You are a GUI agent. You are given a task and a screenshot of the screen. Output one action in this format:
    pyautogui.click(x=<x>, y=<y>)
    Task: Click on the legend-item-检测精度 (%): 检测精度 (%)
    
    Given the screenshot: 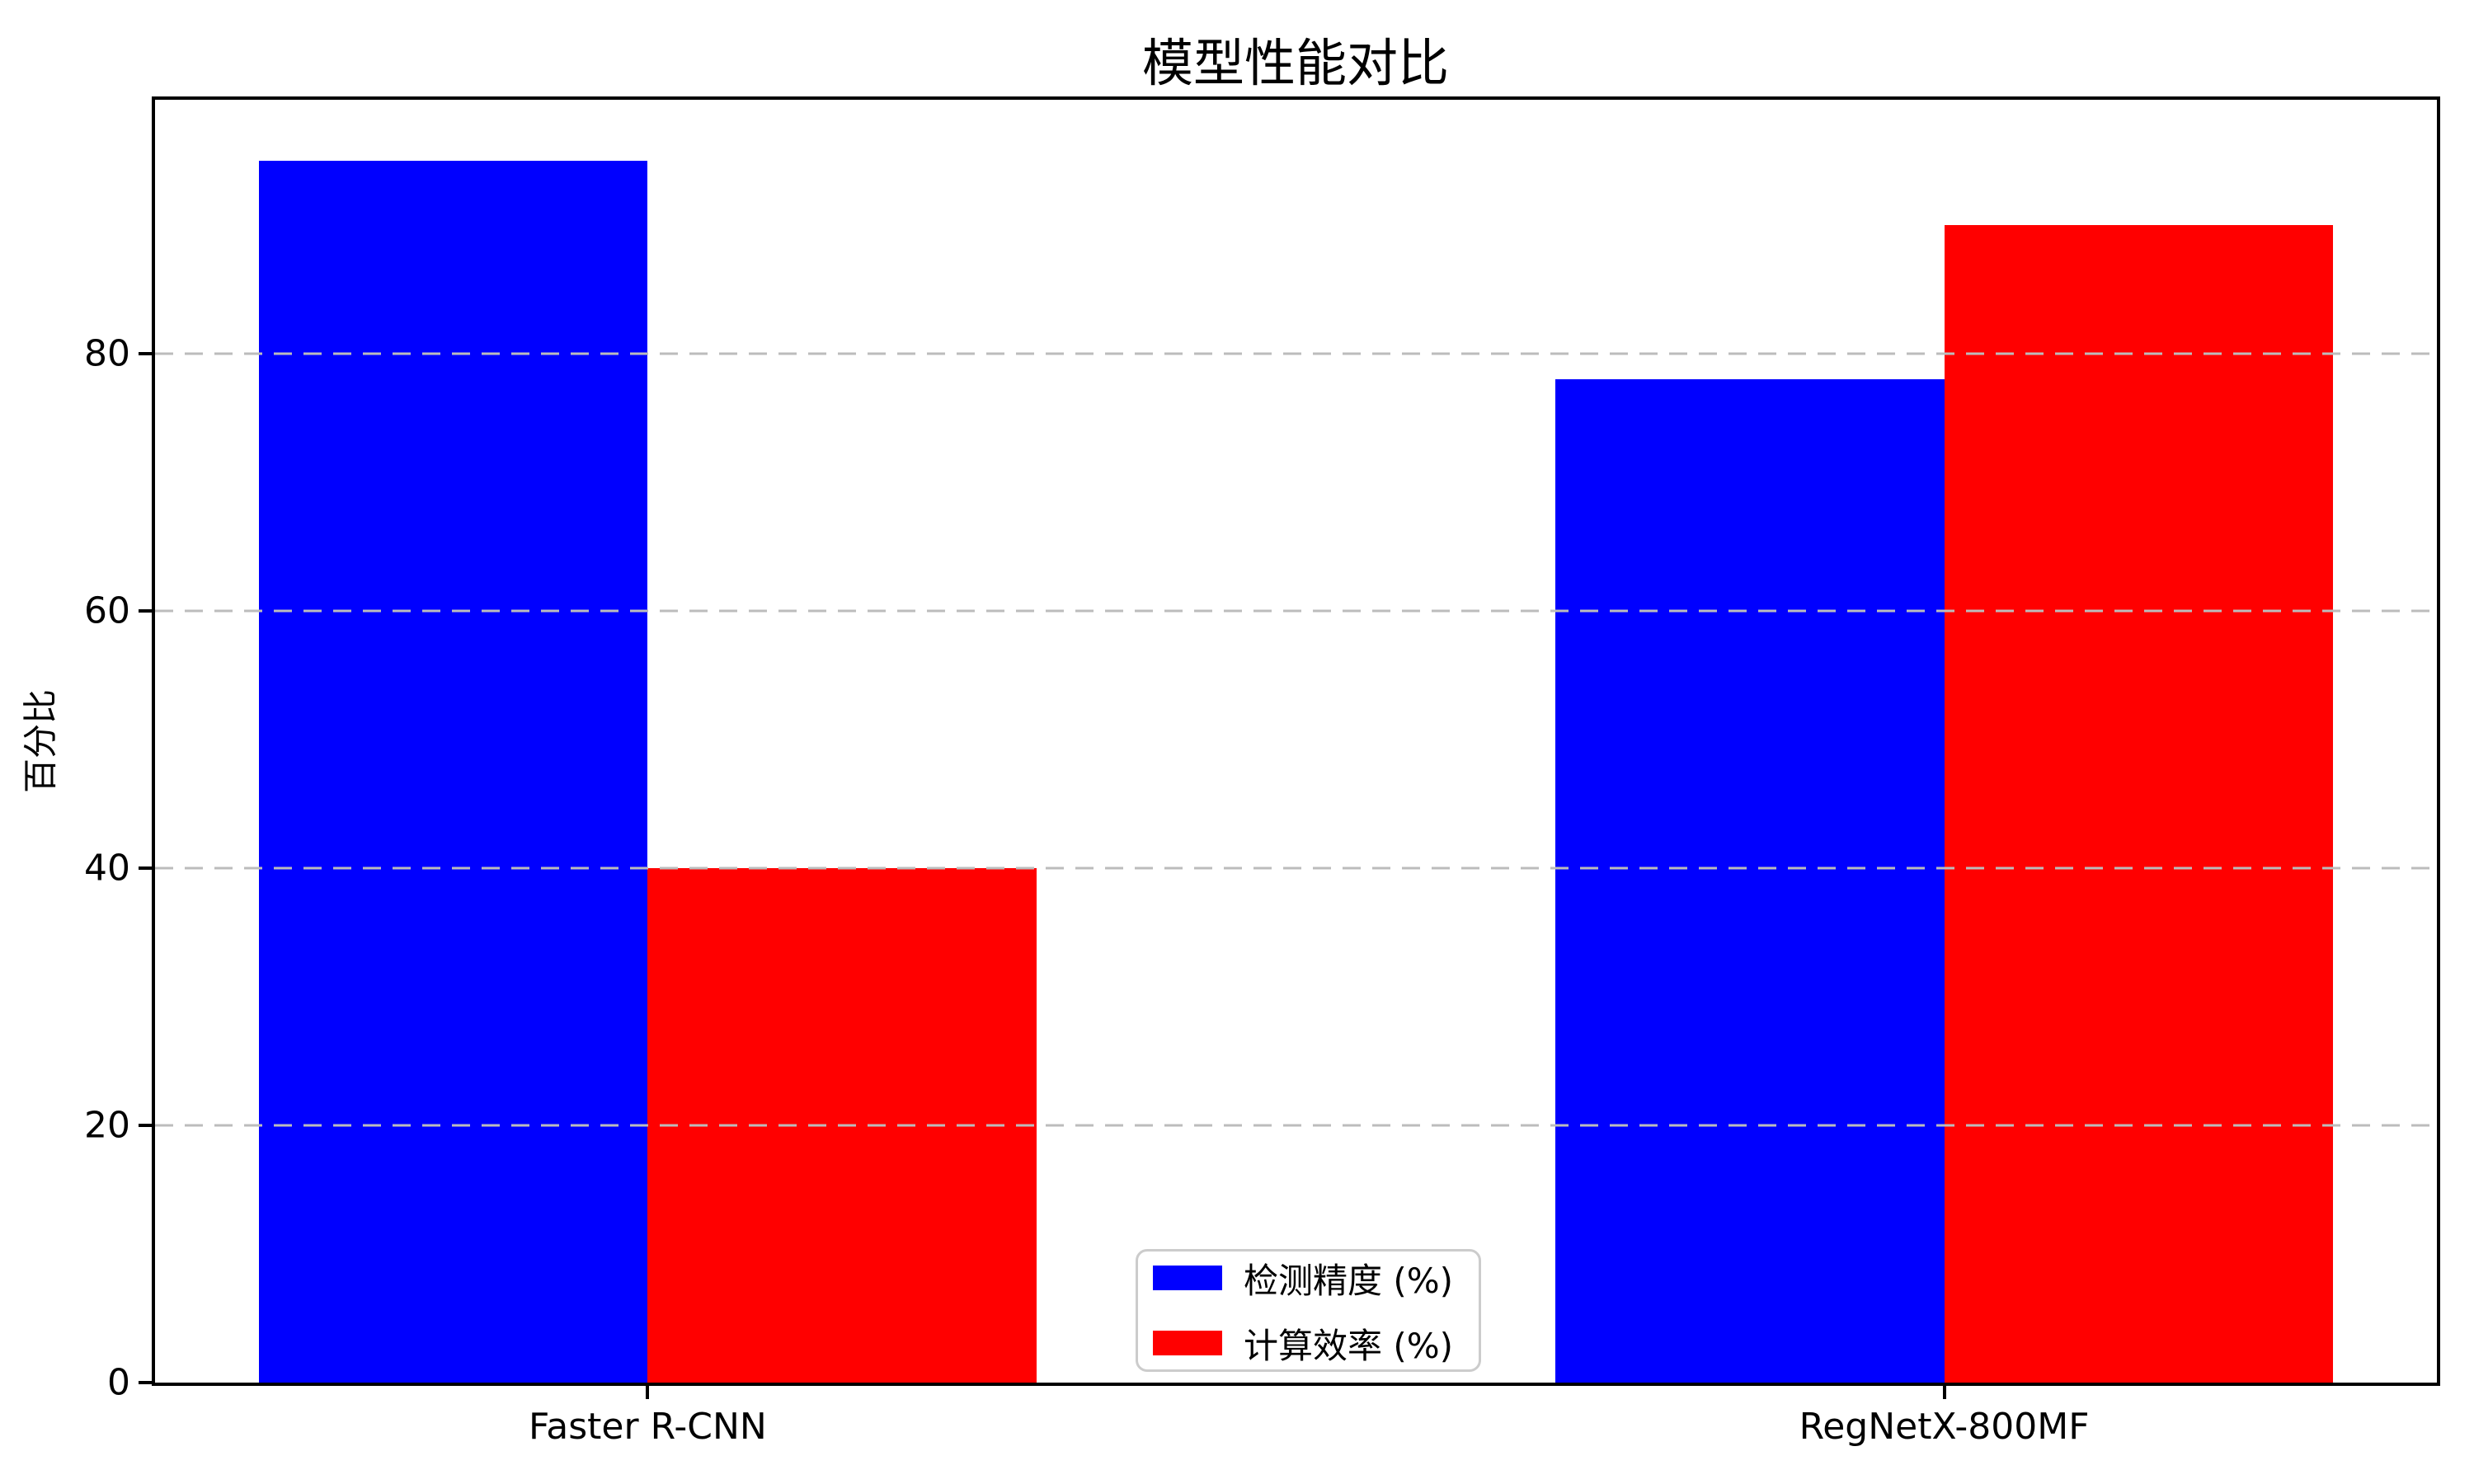 What is the action you would take?
    pyautogui.click(x=1316, y=1278)
    